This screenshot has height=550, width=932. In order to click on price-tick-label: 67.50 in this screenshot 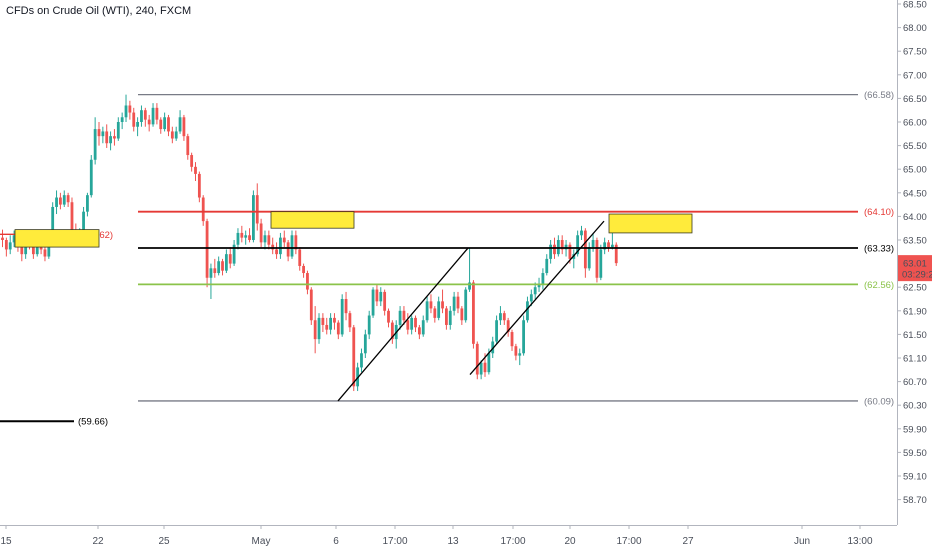, I will do `click(915, 52)`.